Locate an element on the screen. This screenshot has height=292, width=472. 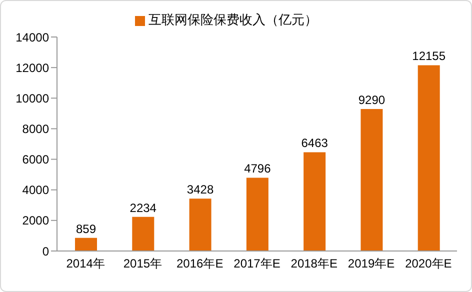
y-tick-label: 10000 is located at coordinates (33, 98).